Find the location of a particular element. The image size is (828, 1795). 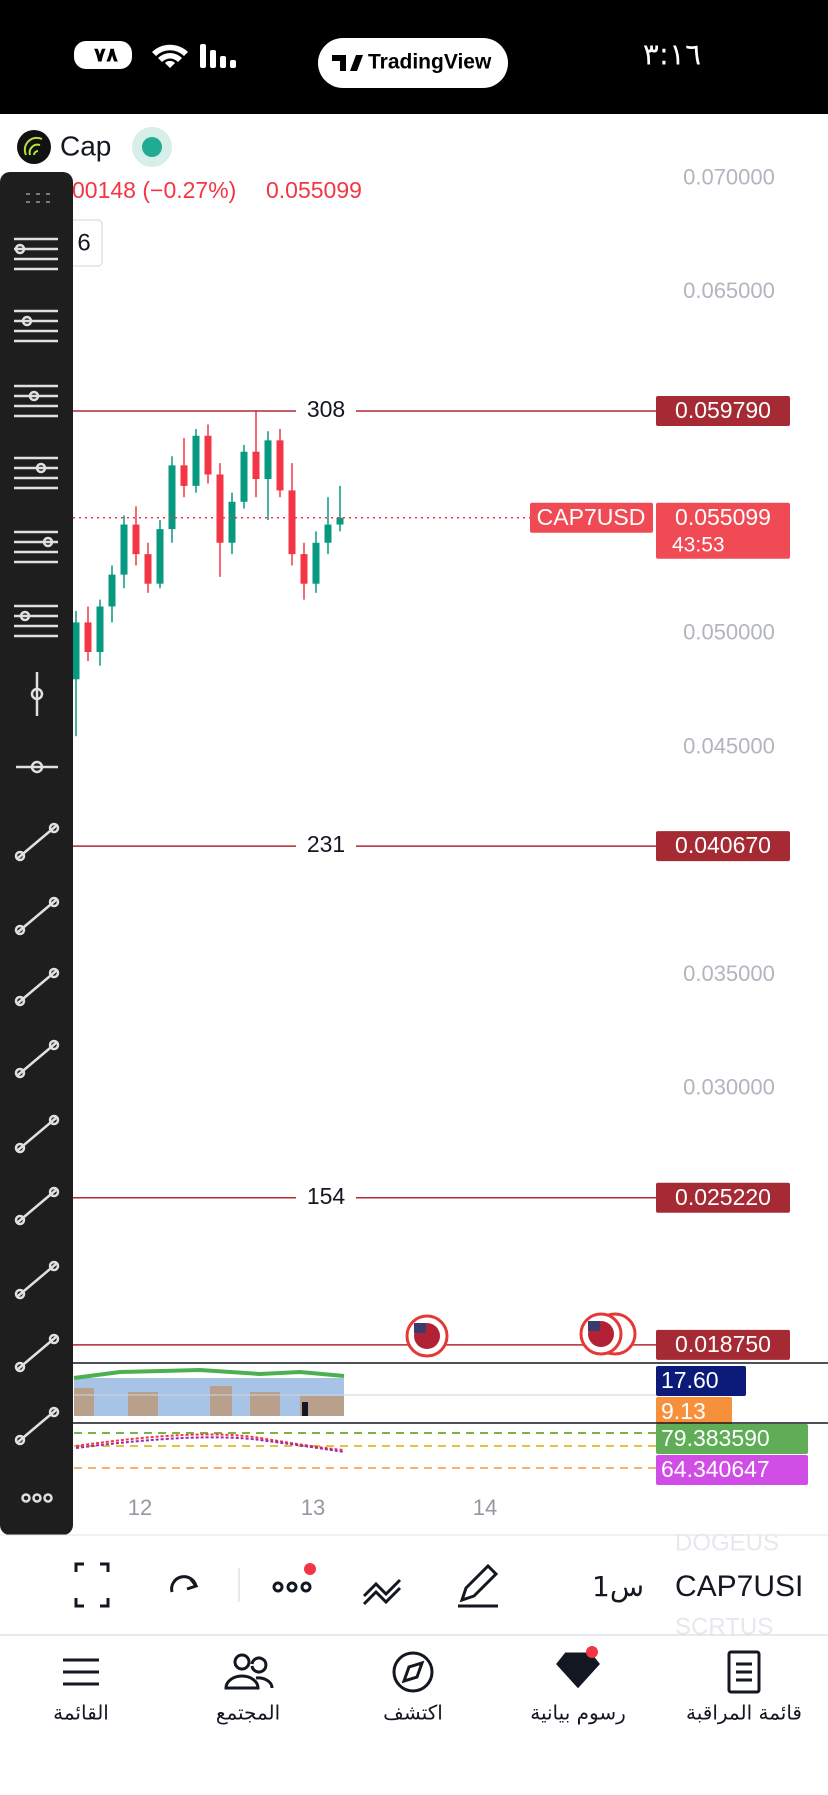

price-tag-label: 0.040670 is located at coordinates (723, 845).